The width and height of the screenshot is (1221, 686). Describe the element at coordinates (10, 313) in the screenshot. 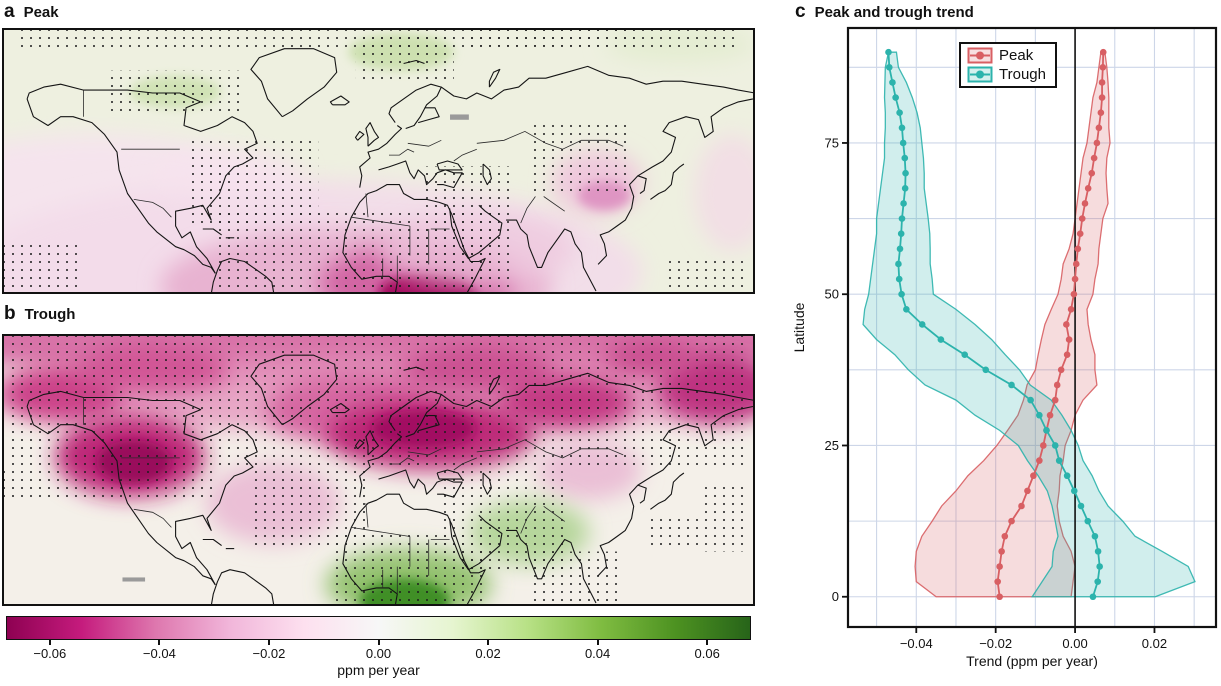

I see `panel-b-letter: b` at that location.